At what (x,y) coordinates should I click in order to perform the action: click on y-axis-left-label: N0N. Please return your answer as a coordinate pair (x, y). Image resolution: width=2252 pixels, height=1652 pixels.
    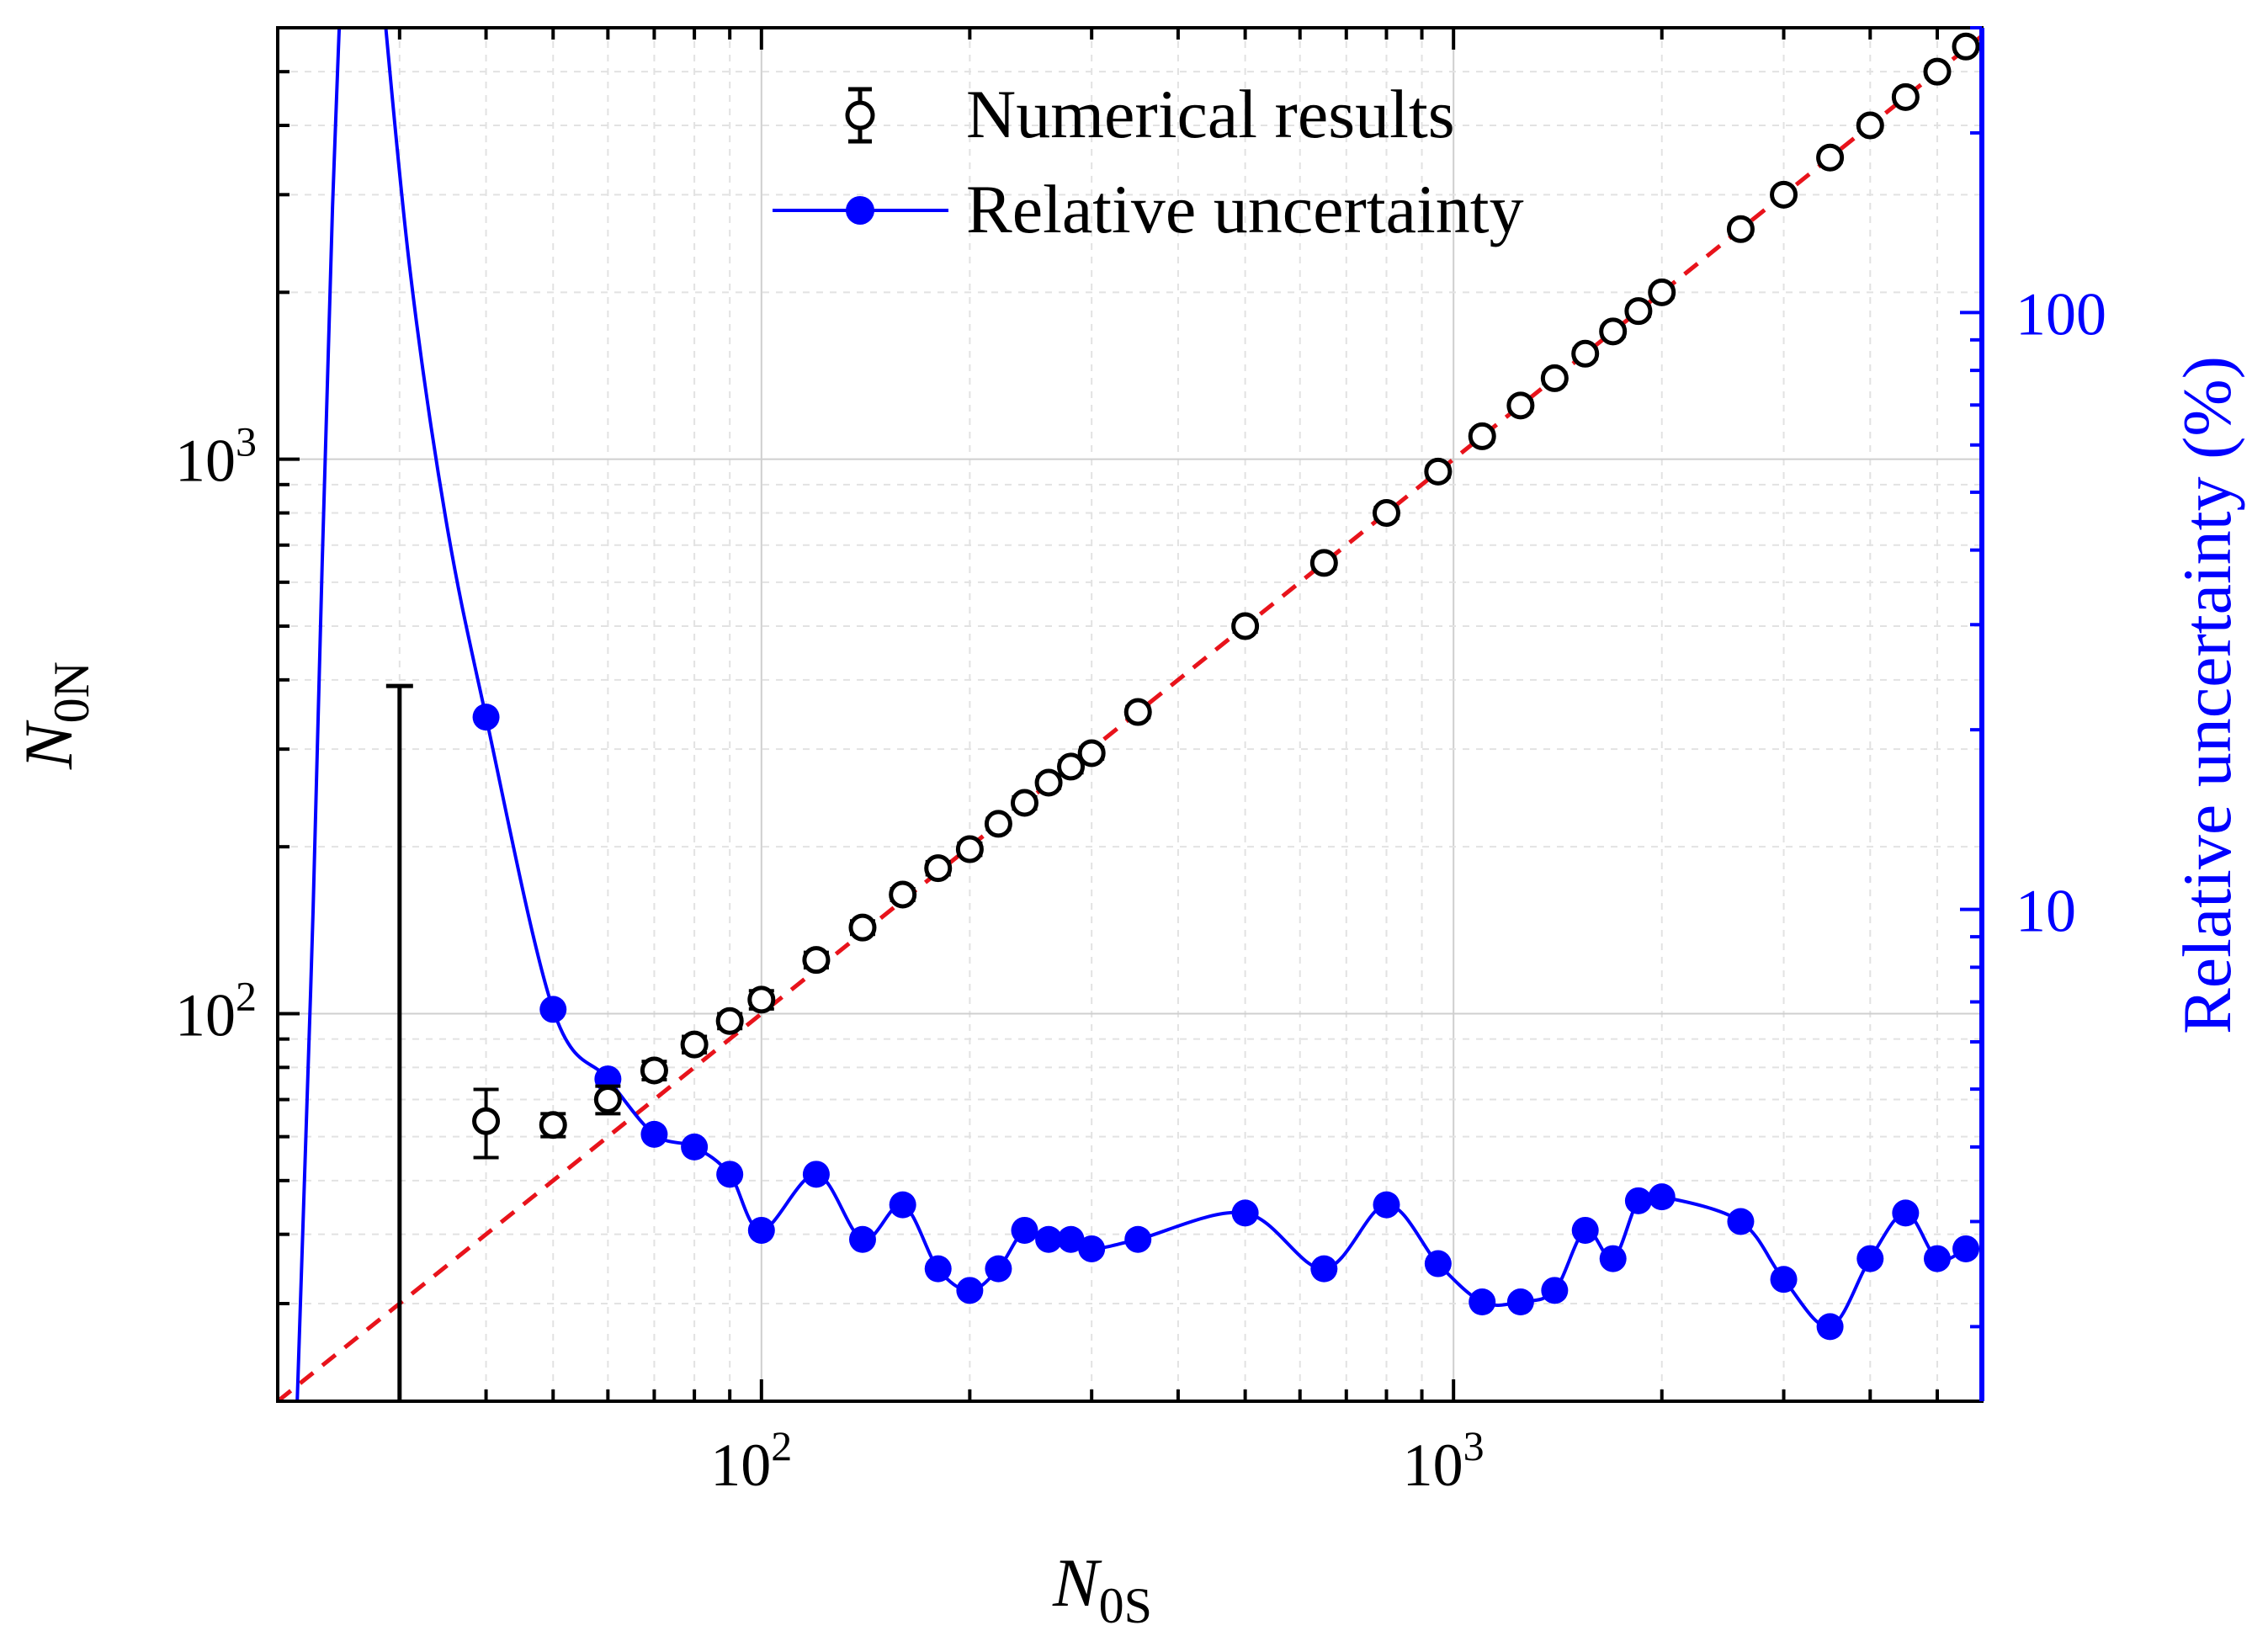
    Looking at the image, I should click on (54, 715).